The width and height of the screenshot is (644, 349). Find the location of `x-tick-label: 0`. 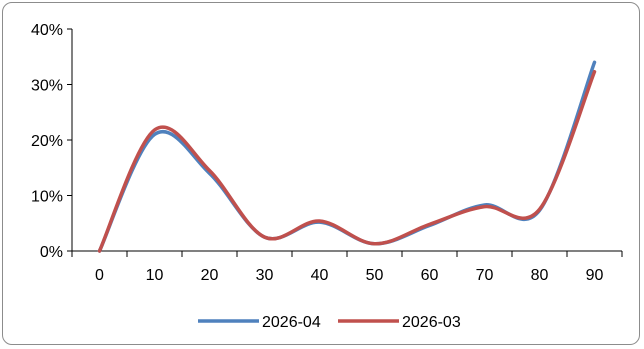

x-tick-label: 0 is located at coordinates (99, 275).